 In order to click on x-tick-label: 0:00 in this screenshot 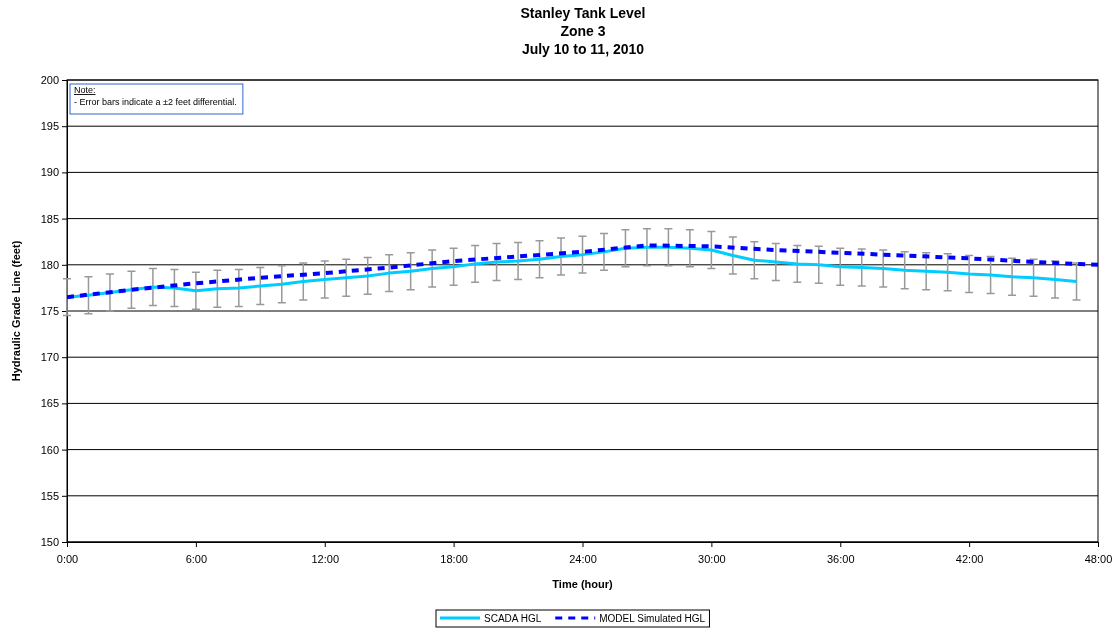, I will do `click(67, 559)`.